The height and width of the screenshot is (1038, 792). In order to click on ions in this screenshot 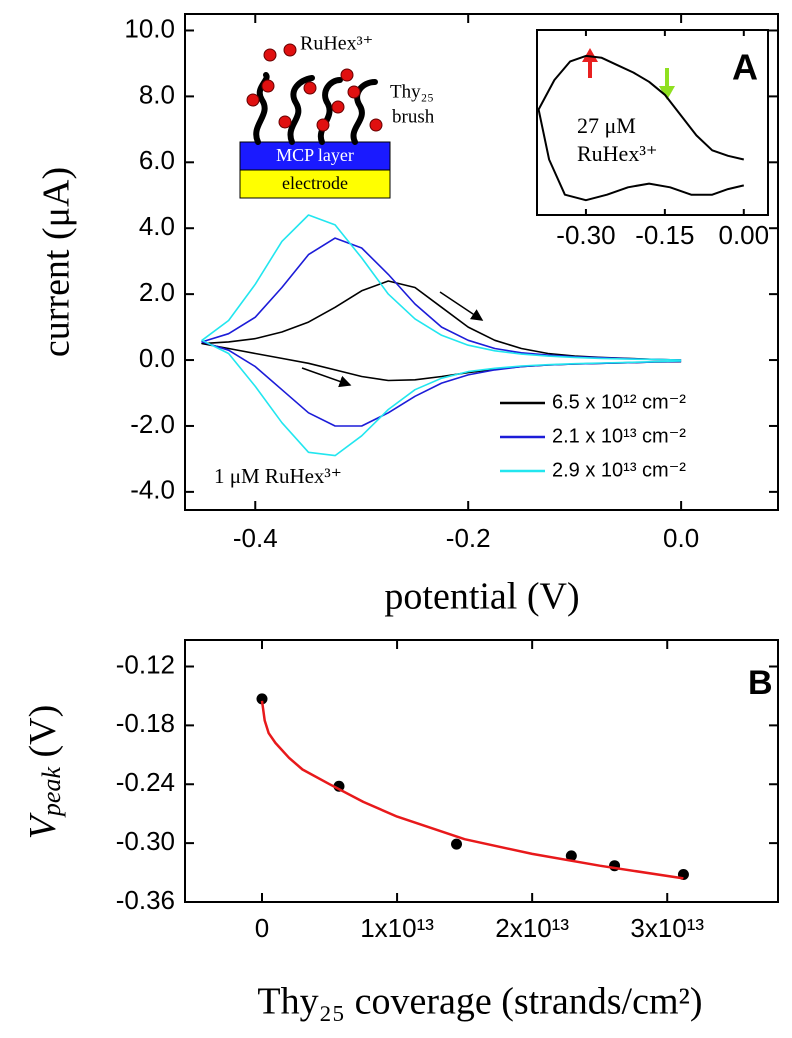, I will do `click(314, 87)`.